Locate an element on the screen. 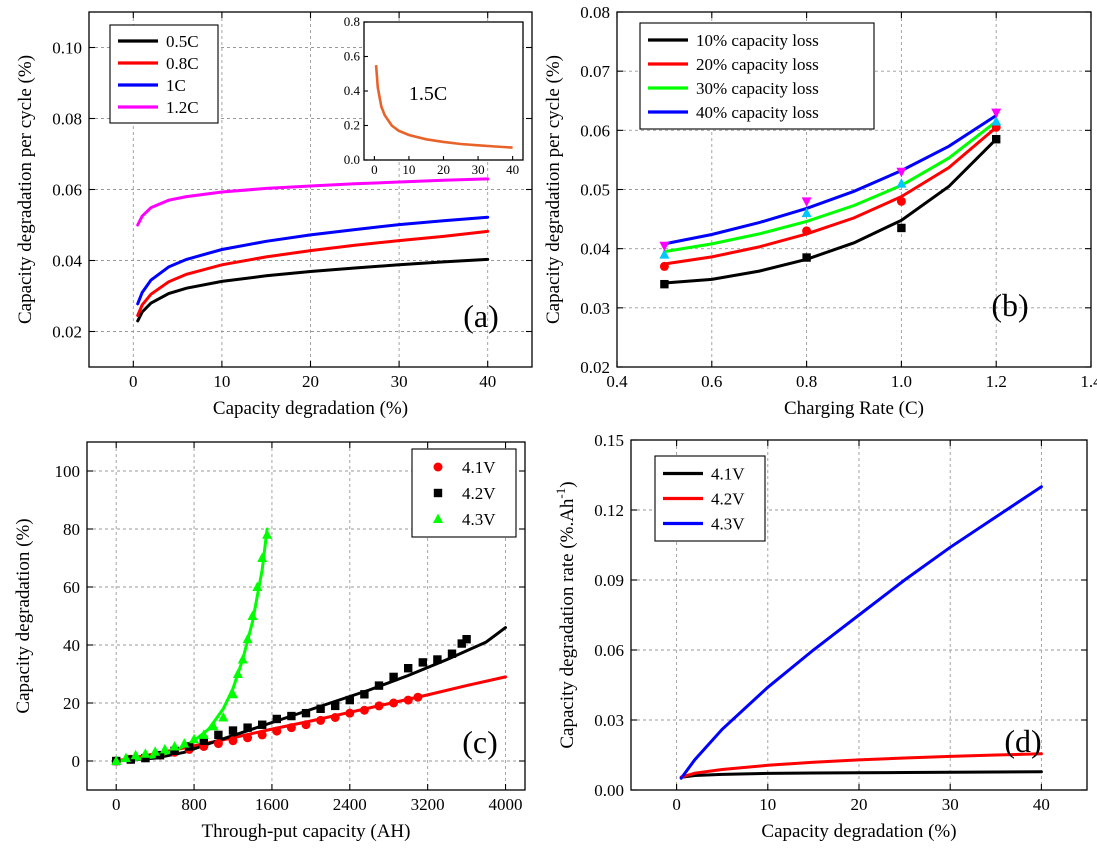 The height and width of the screenshot is (851, 1097). inset-chart: 0 10 20 30 40 0.0 0.2 0.4 0.6 0.8 1.5C is located at coordinates (434, 95).